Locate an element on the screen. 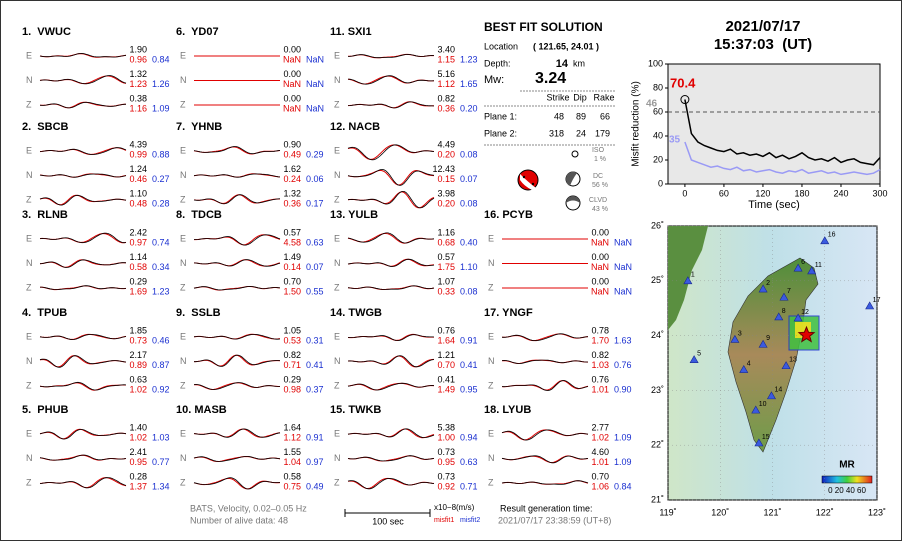 This screenshot has height=541, width=902. misfit1: 1.37 is located at coordinates (138, 486).